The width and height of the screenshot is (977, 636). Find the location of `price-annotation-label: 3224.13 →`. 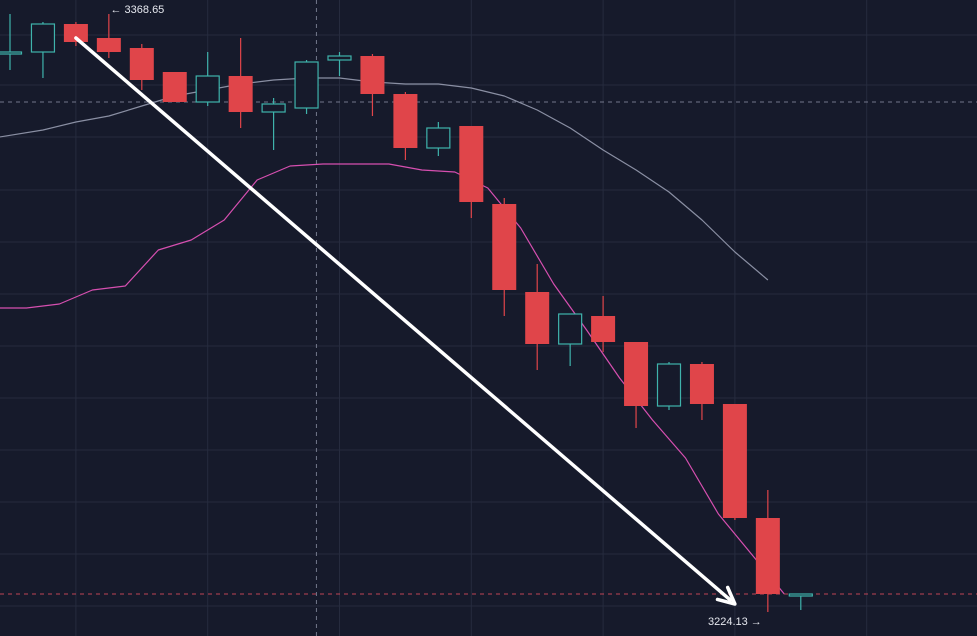

price-annotation-label: 3224.13 → is located at coordinates (735, 622).